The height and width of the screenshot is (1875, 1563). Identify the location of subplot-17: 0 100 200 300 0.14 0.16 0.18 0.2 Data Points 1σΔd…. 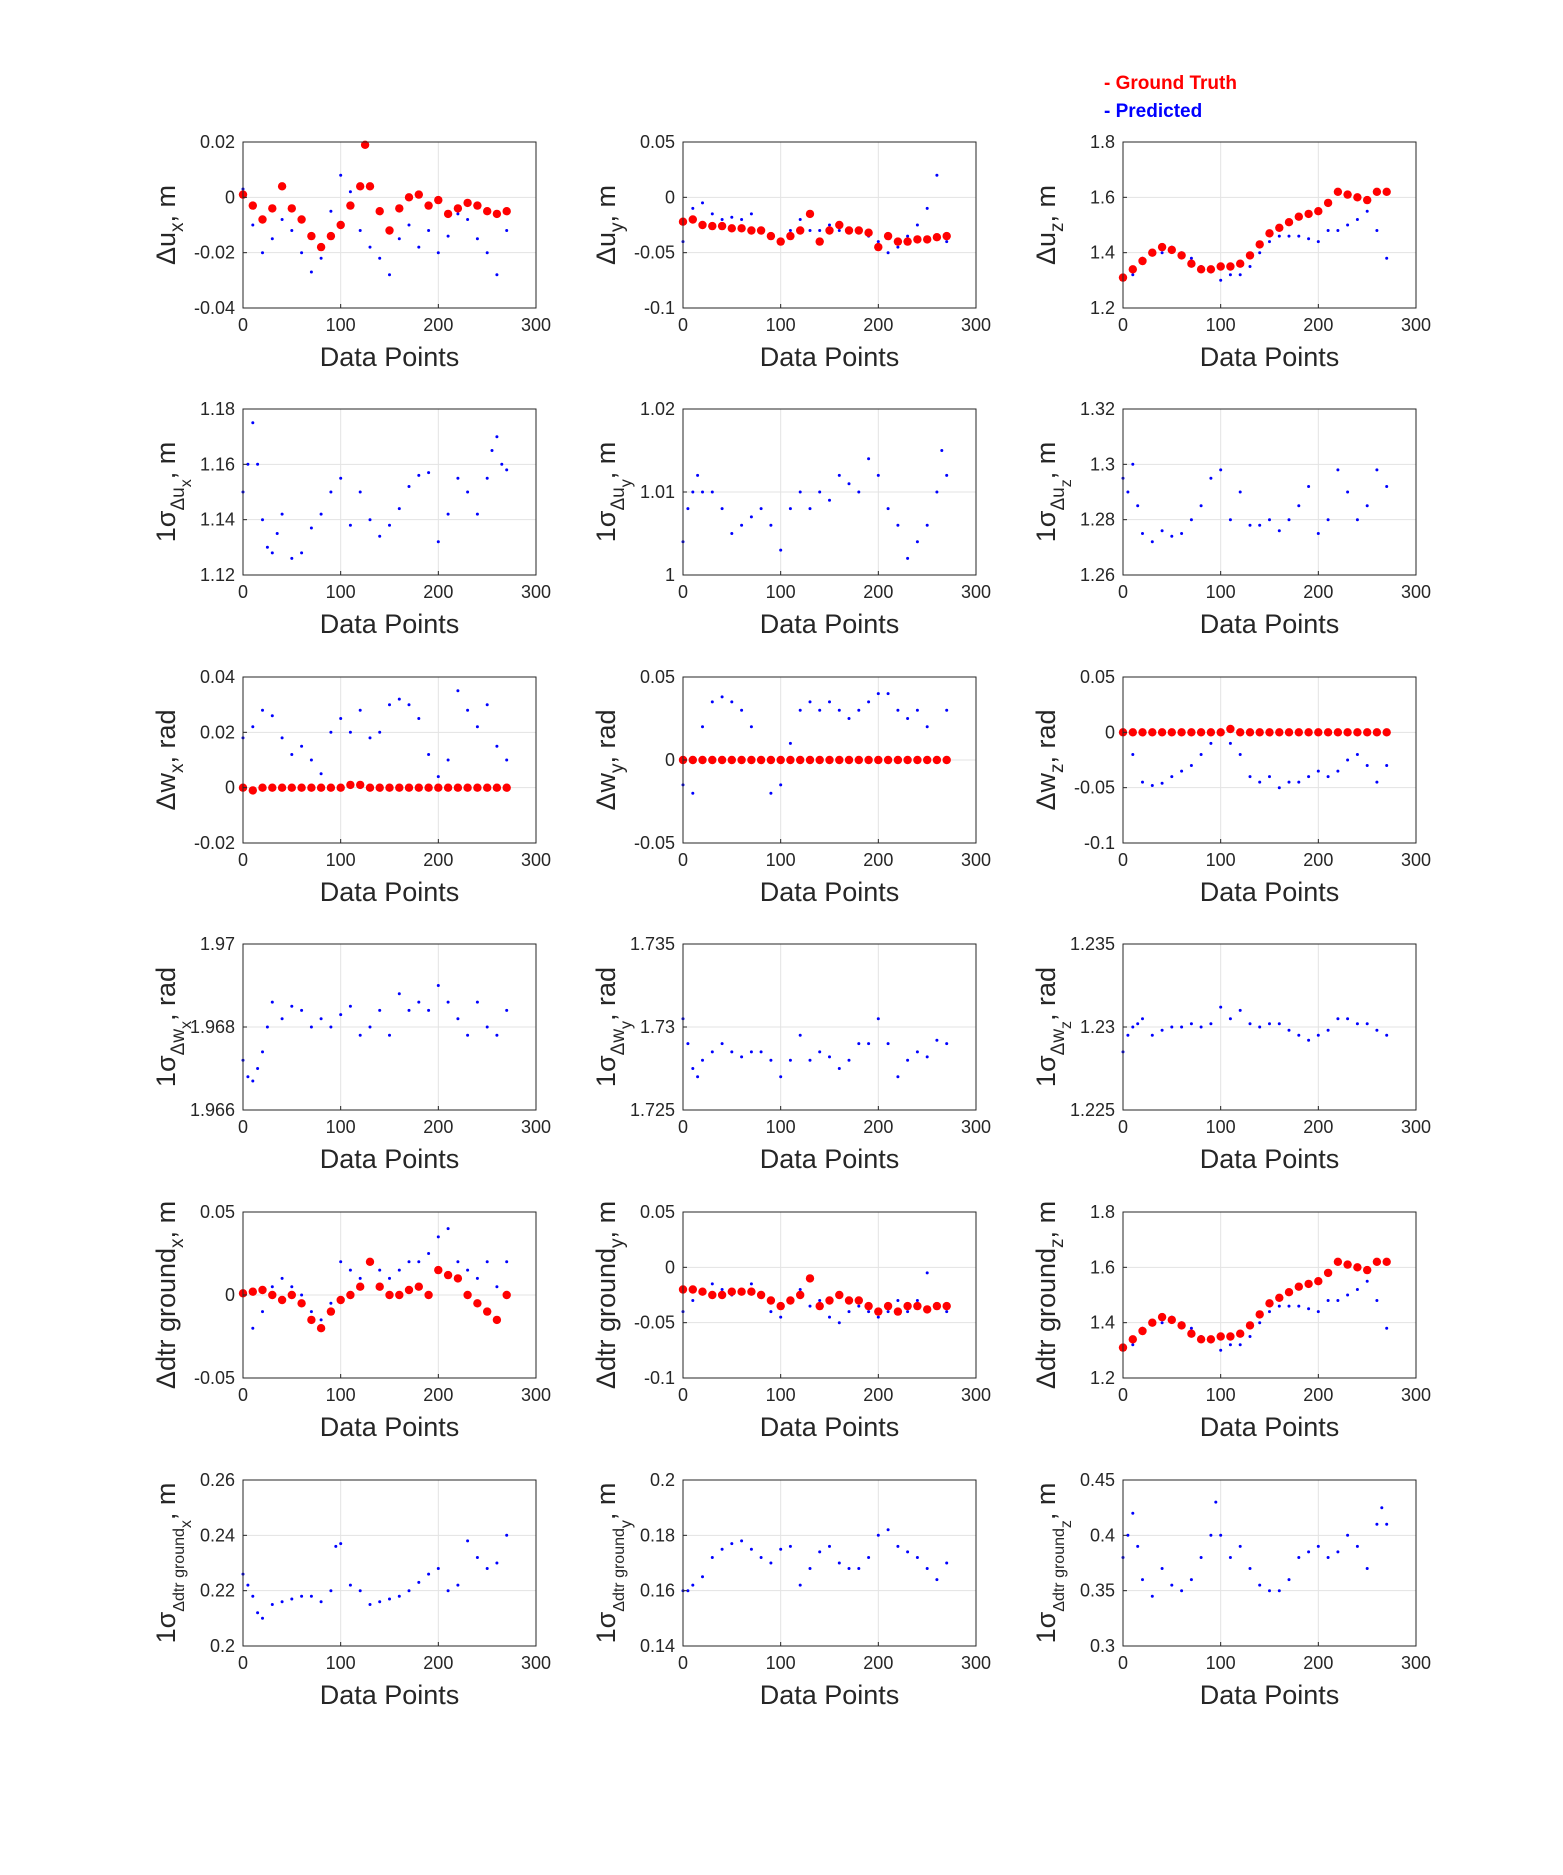
(791, 1590).